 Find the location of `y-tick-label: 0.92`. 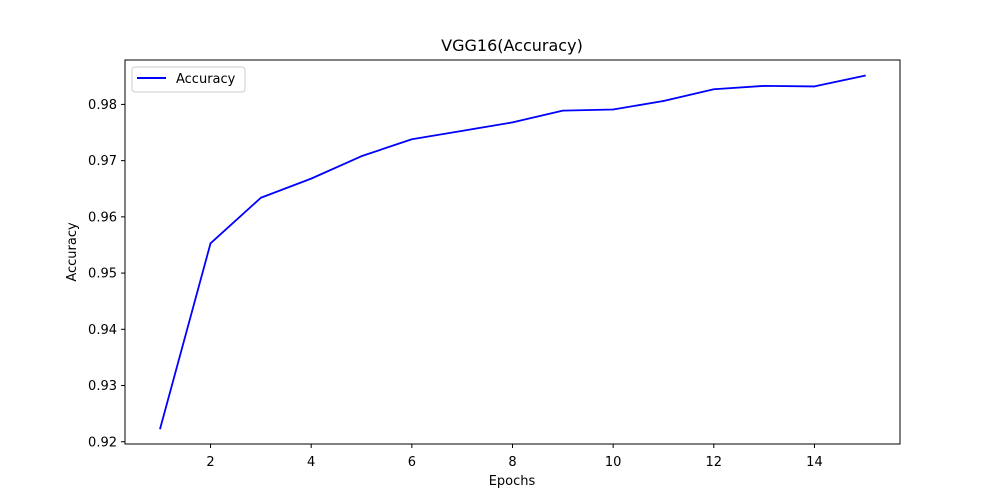

y-tick-label: 0.92 is located at coordinates (102, 442).